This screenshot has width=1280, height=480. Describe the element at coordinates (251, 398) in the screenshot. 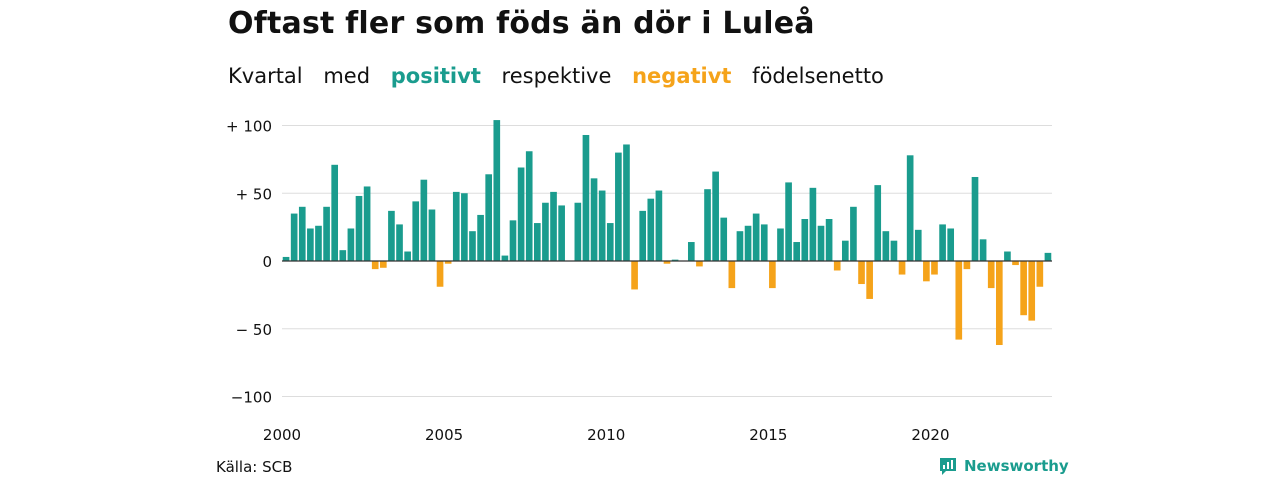

I see `y-tick-label: −100` at that location.